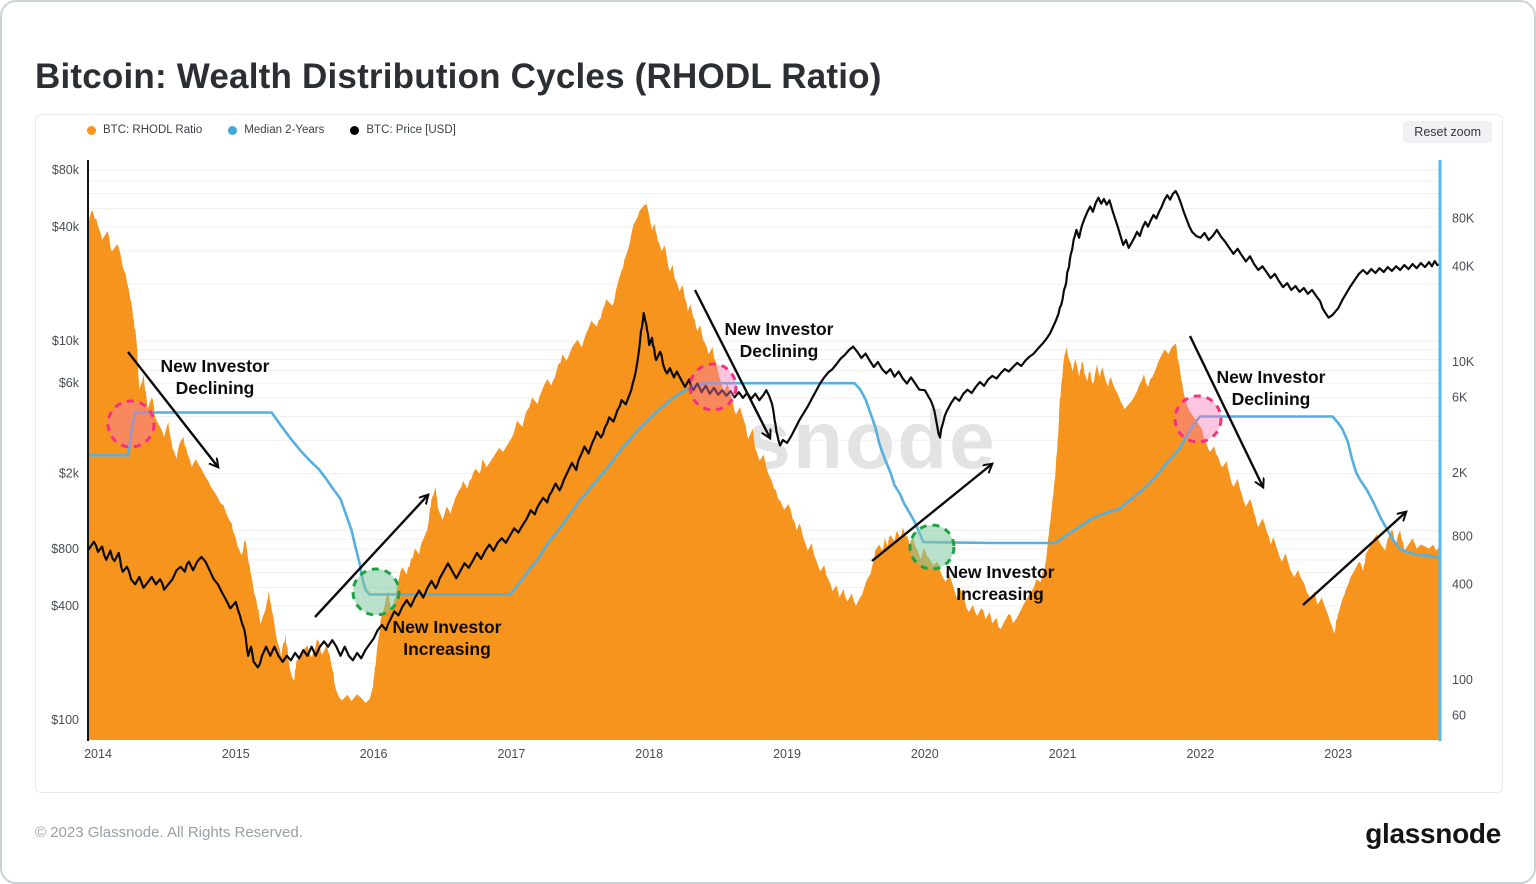 The height and width of the screenshot is (884, 1536). Describe the element at coordinates (1447, 132) in the screenshot. I see `reset-zoom-button: Reset zoom` at that location.